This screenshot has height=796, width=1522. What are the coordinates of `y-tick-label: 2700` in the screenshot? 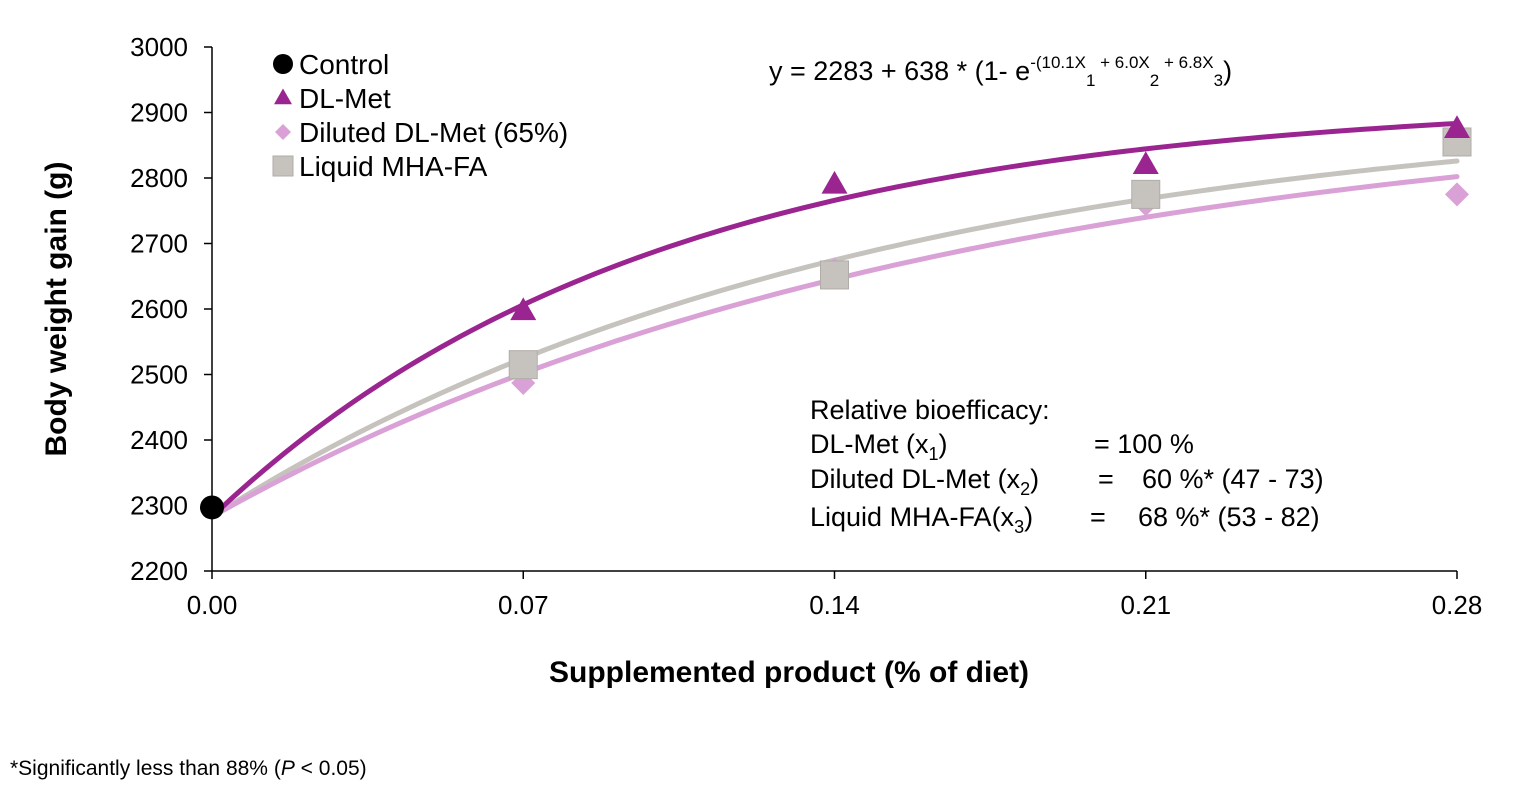 It's located at (159, 244).